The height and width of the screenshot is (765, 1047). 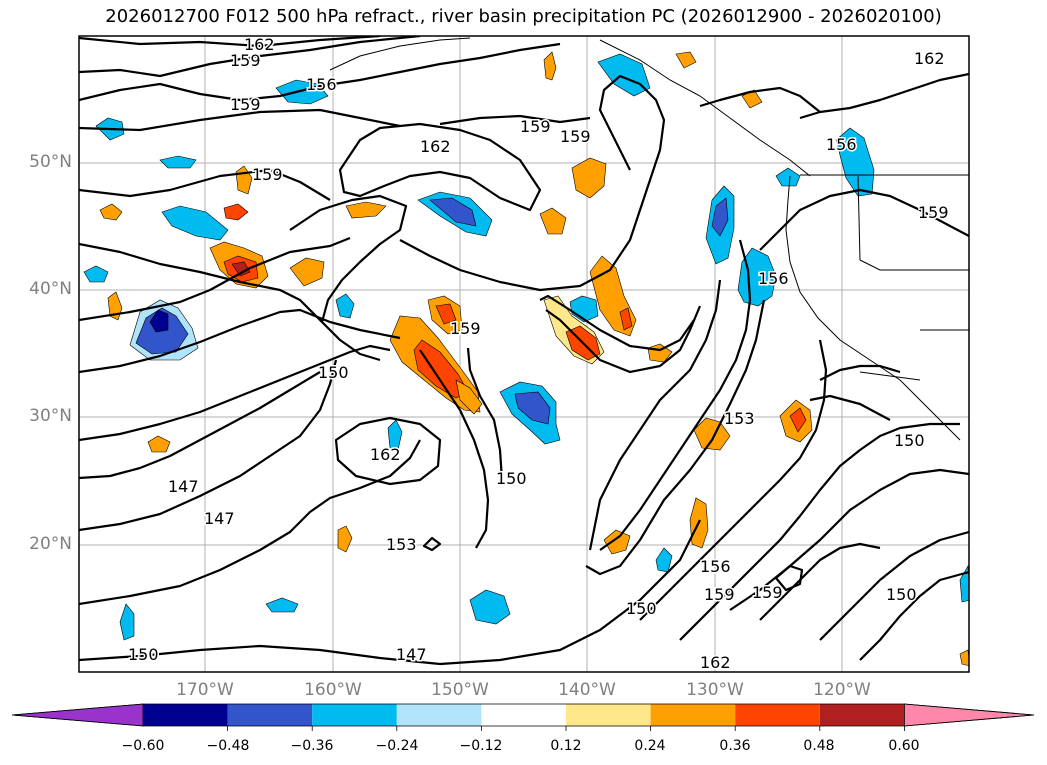 I want to click on lon-label-150w: 150°W, so click(x=460, y=690).